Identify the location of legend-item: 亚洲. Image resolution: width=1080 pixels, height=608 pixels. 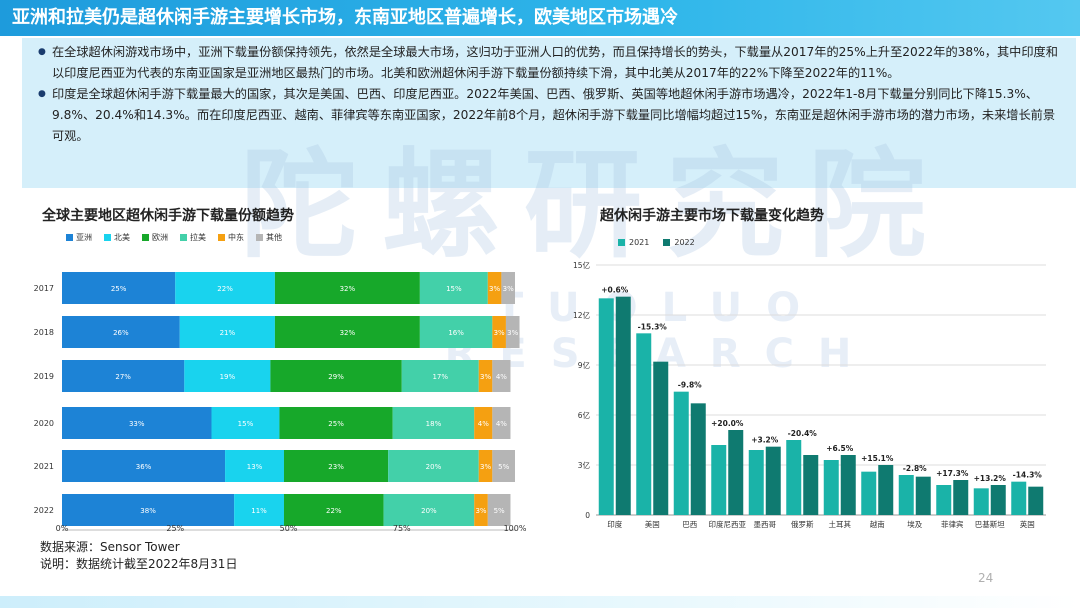
(79, 237).